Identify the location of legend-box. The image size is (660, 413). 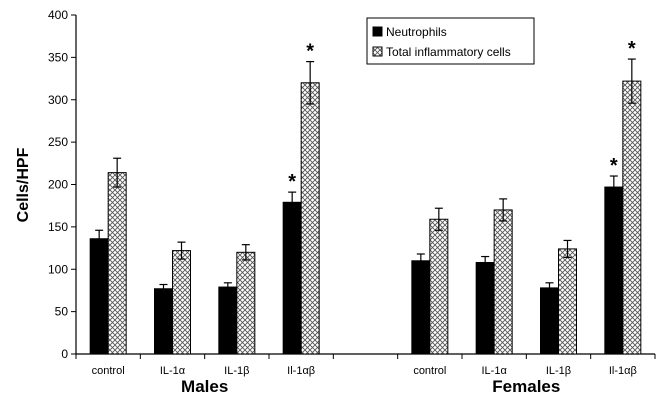
(450, 41).